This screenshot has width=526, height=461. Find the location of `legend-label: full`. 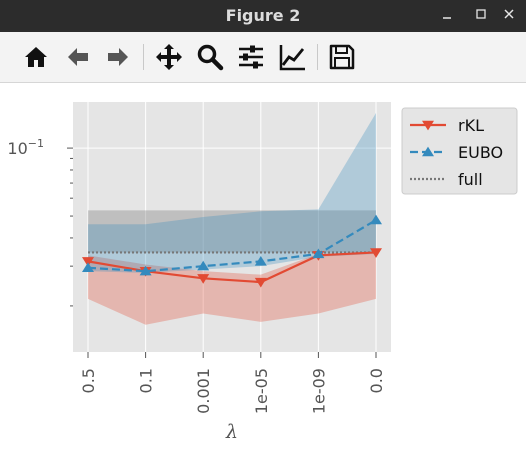

legend-label: full is located at coordinates (470, 179).